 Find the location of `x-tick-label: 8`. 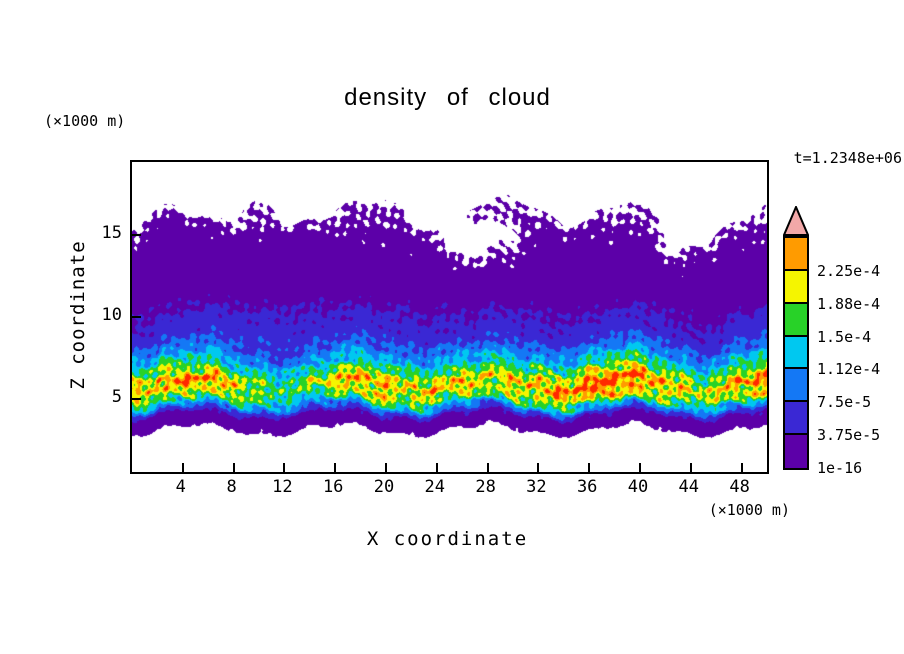

x-tick-label: 8 is located at coordinates (231, 487).